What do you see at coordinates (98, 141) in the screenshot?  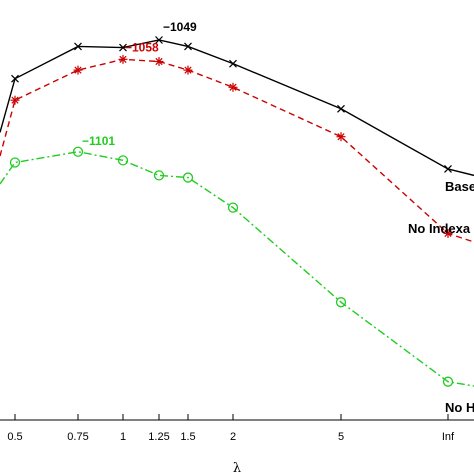 I see `data-label: −1101` at bounding box center [98, 141].